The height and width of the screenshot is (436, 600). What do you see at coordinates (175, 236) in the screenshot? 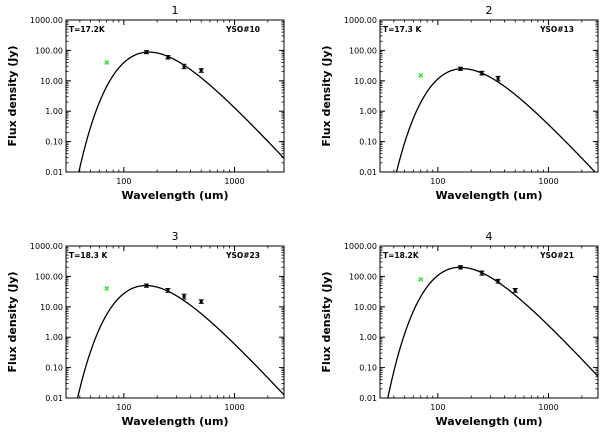
I see `panel-title: 3` at bounding box center [175, 236].